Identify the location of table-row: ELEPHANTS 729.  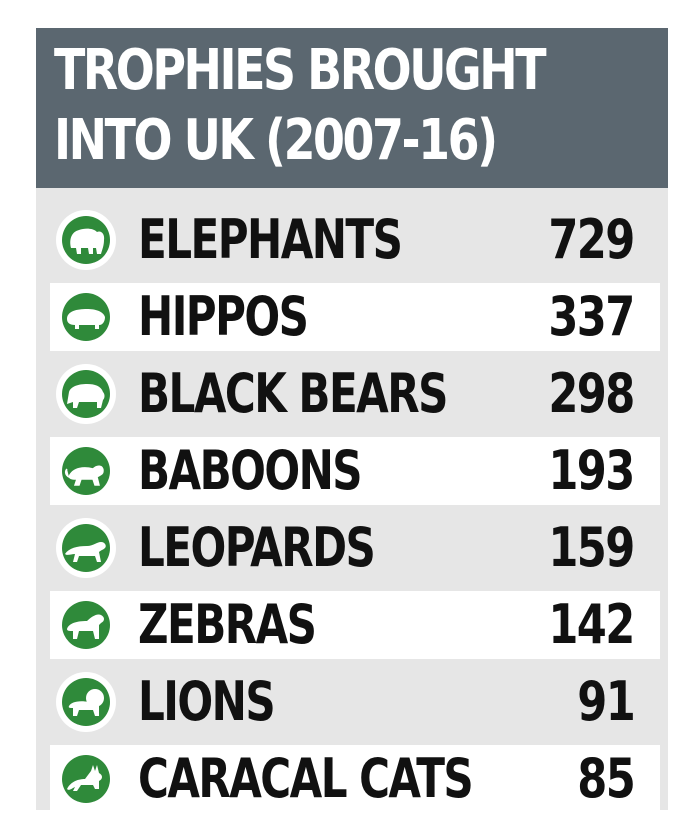
(355, 240).